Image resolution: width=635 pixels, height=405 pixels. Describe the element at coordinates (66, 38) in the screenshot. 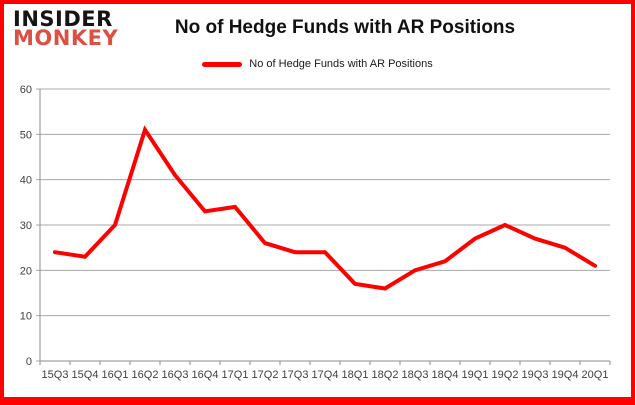

I see `logo-text-monkey: MONKEY` at that location.